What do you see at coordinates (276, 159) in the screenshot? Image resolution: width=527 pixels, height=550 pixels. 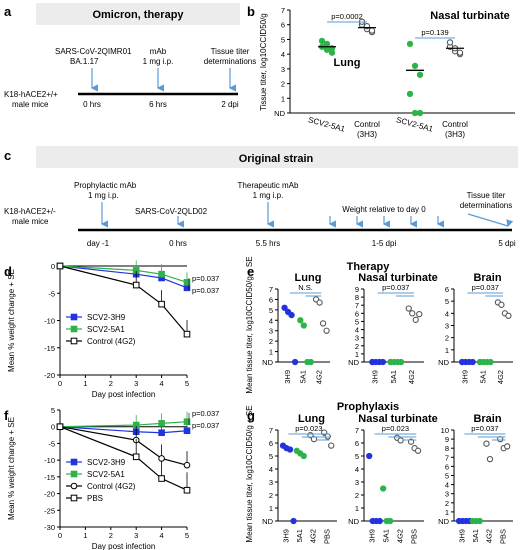 I see `panel-c-title: Original strain` at bounding box center [276, 159].